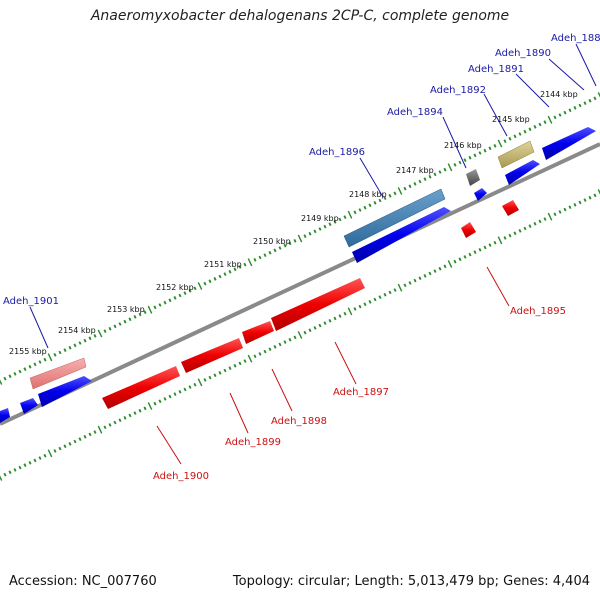 This screenshot has height=600, width=600. Describe the element at coordinates (223, 264) in the screenshot. I see `kbp-label: 2151 kbp` at that location.